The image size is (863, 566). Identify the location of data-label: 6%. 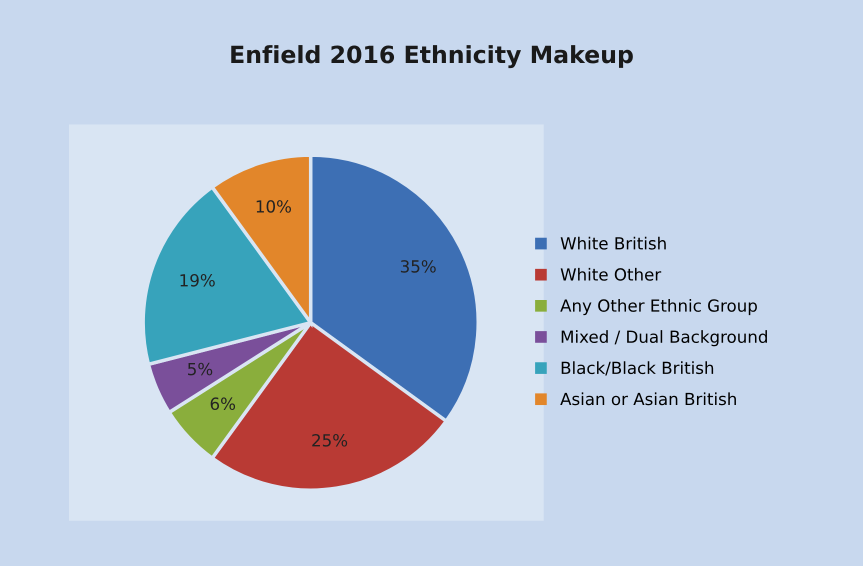
(223, 403).